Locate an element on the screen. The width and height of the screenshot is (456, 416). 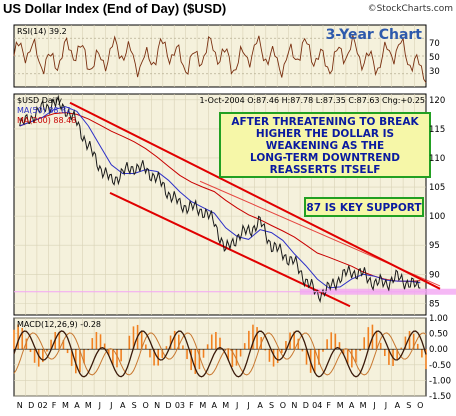
x-tick-label: 02 is located at coordinates (43, 405).